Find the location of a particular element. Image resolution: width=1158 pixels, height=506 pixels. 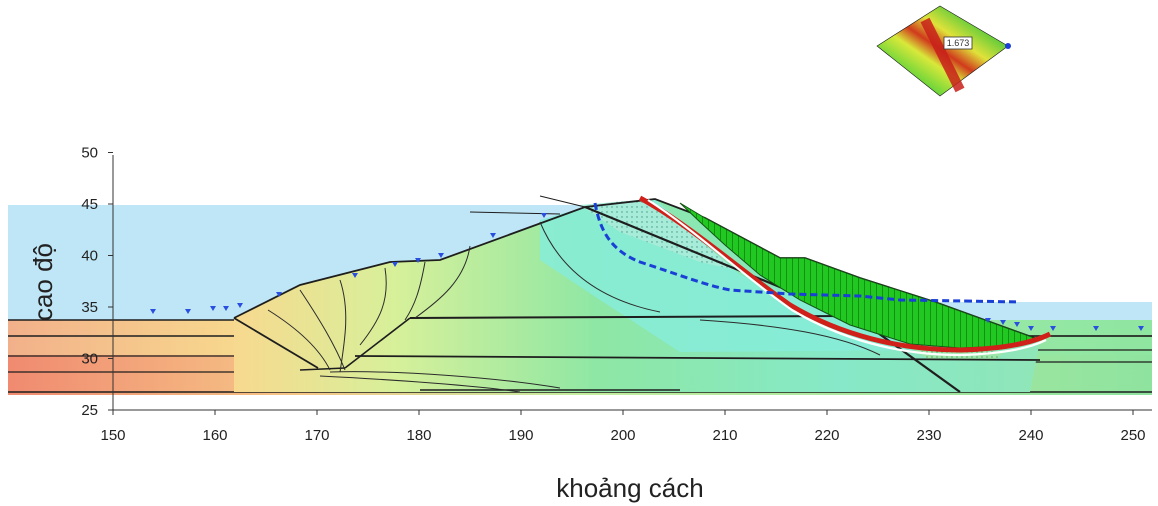

x-tick-label: 200 is located at coordinates (622, 435).